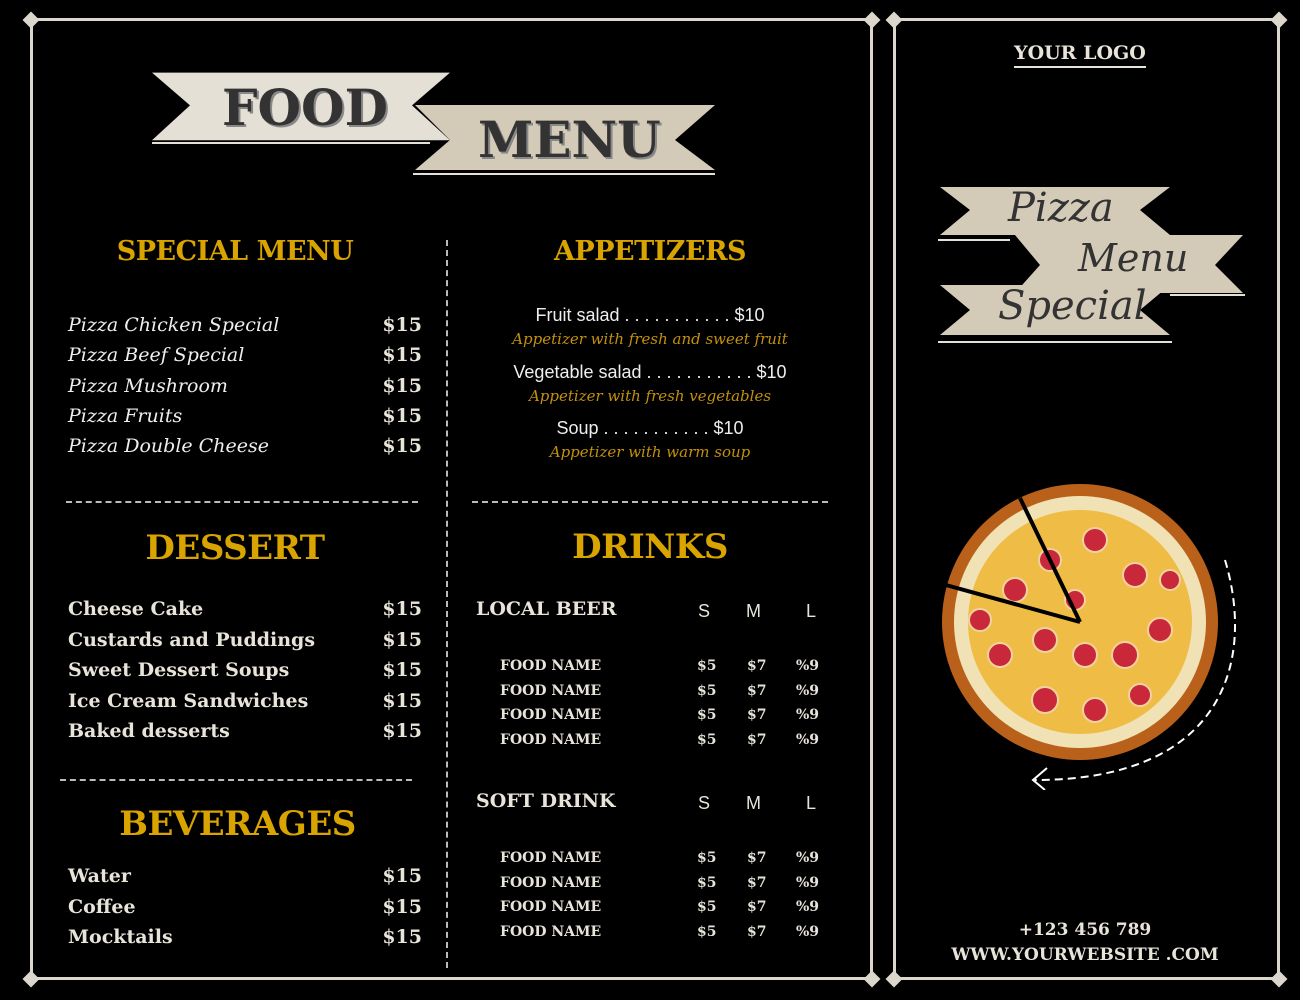 The height and width of the screenshot is (1000, 1300). I want to click on beverages-heading: BEVERAGES, so click(237, 824).